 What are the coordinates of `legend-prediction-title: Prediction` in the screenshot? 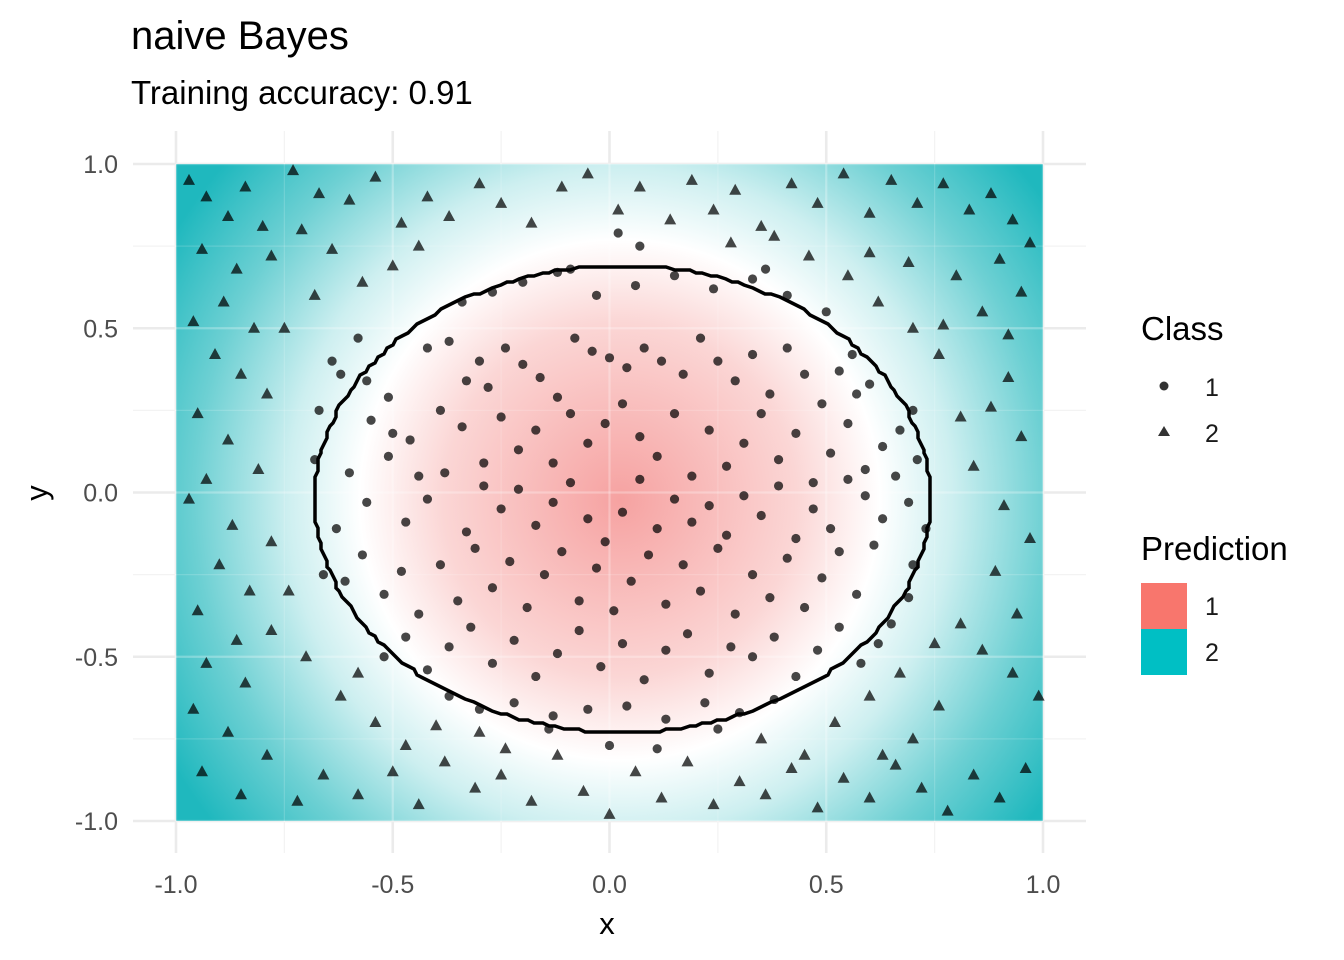 It's located at (1214, 548).